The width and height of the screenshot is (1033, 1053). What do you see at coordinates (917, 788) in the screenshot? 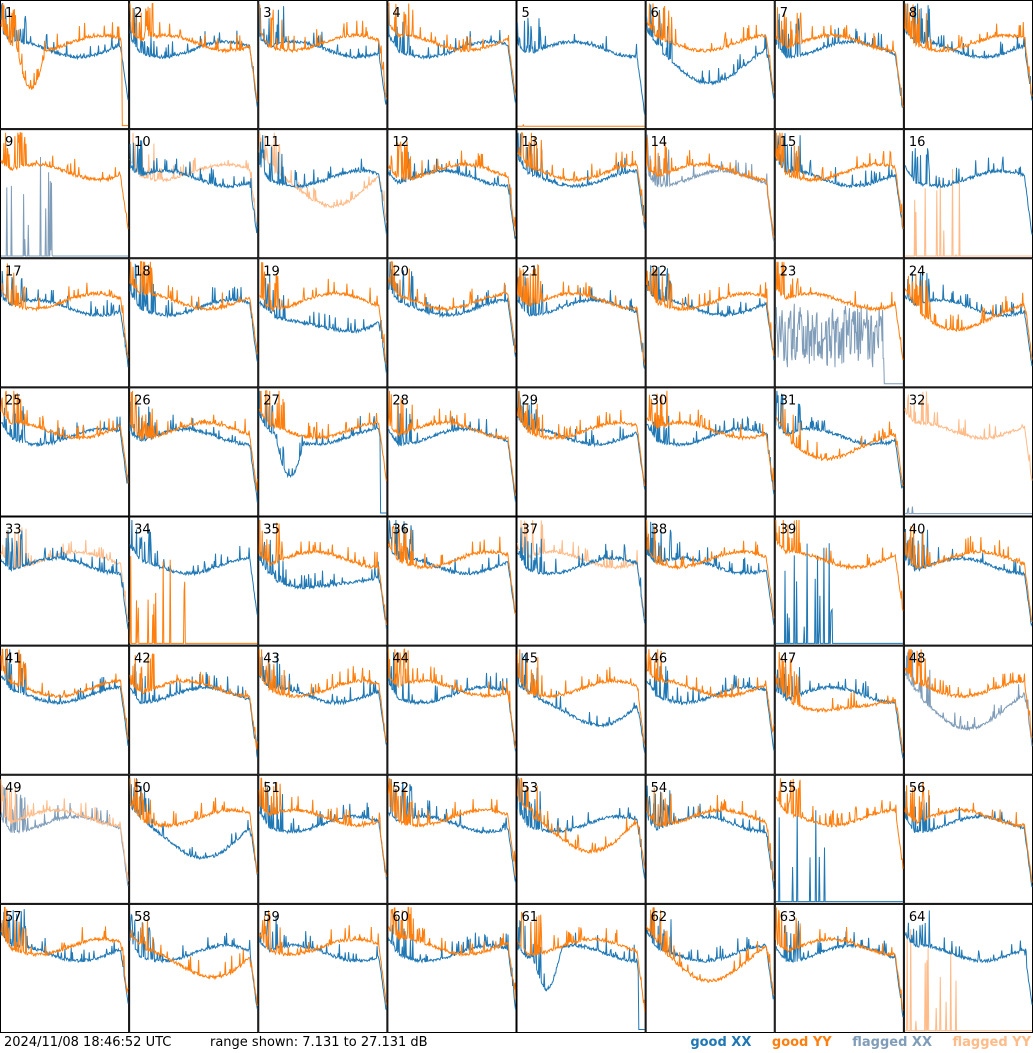
I see `panel-number: 56` at bounding box center [917, 788].